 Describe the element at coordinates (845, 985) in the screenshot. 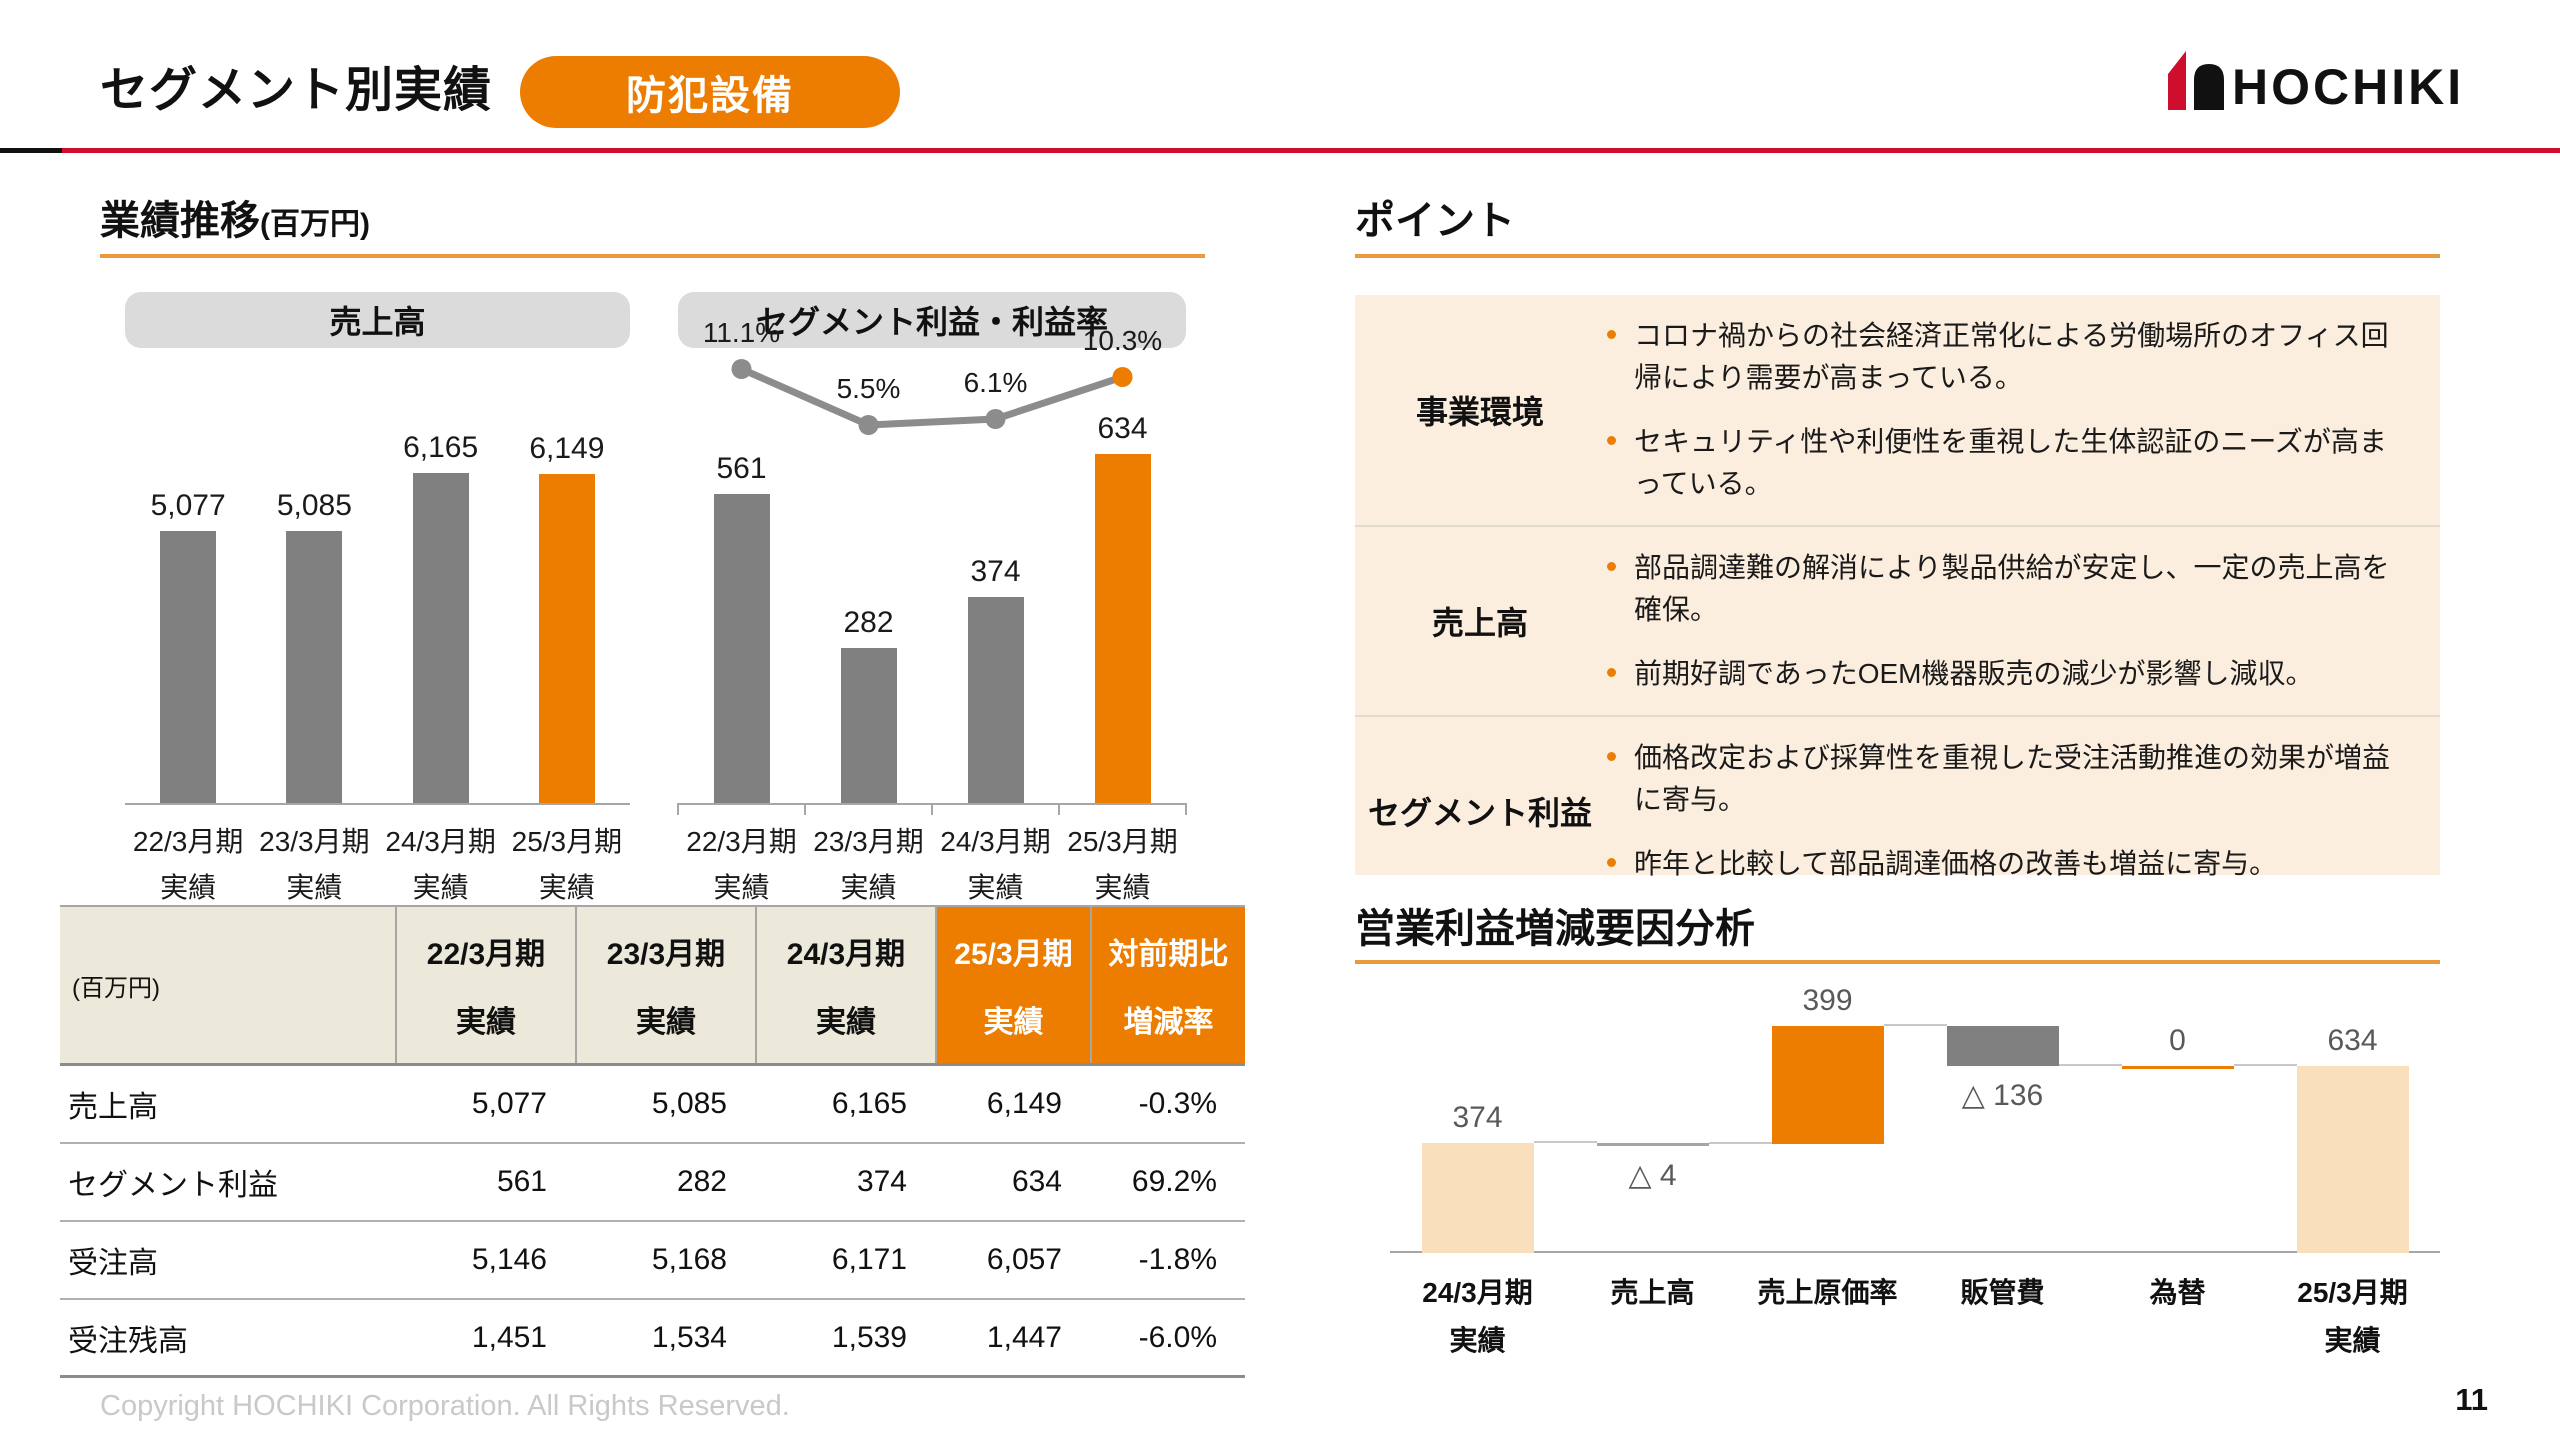

I see `table-col-header: 24/3月期 実績` at that location.